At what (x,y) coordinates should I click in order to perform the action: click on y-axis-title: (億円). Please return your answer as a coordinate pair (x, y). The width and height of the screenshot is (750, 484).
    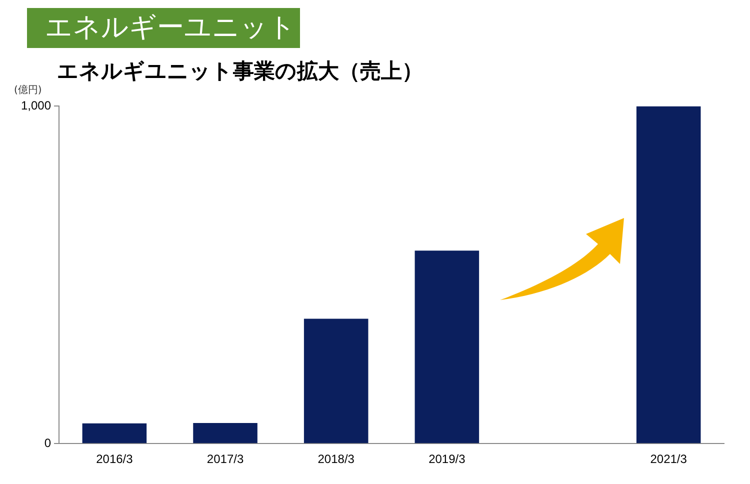
    Looking at the image, I should click on (28, 90).